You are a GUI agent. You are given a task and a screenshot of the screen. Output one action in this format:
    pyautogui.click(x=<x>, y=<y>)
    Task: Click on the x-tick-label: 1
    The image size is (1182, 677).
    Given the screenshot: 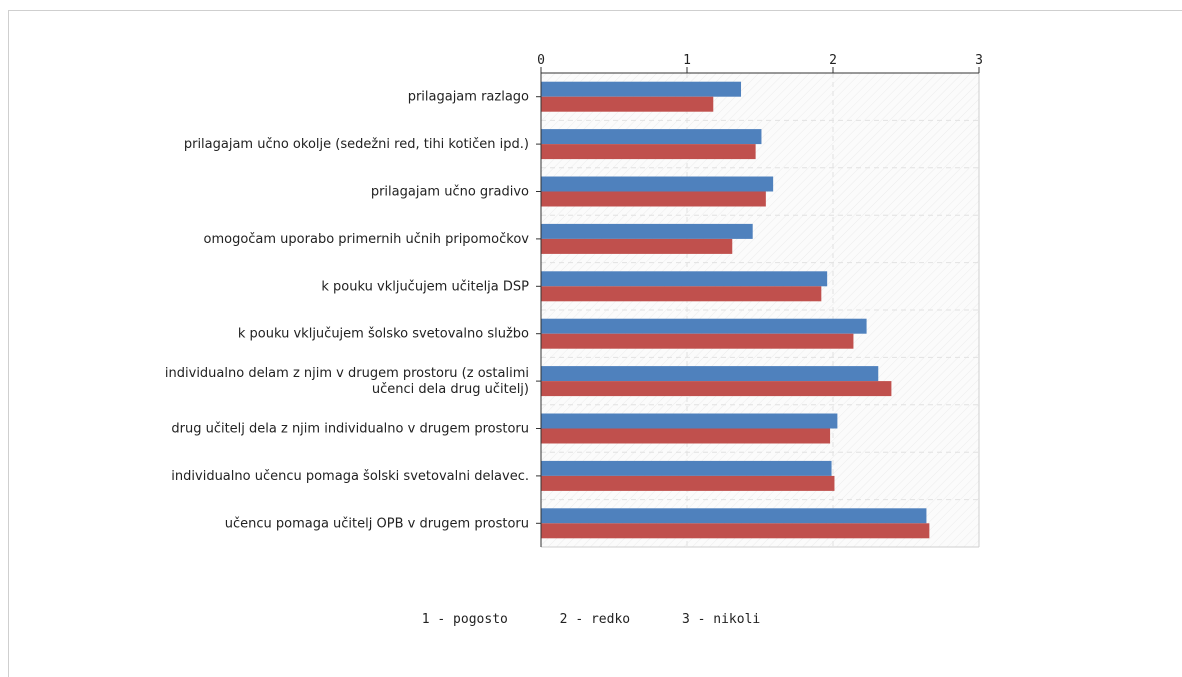 What is the action you would take?
    pyautogui.click(x=687, y=60)
    